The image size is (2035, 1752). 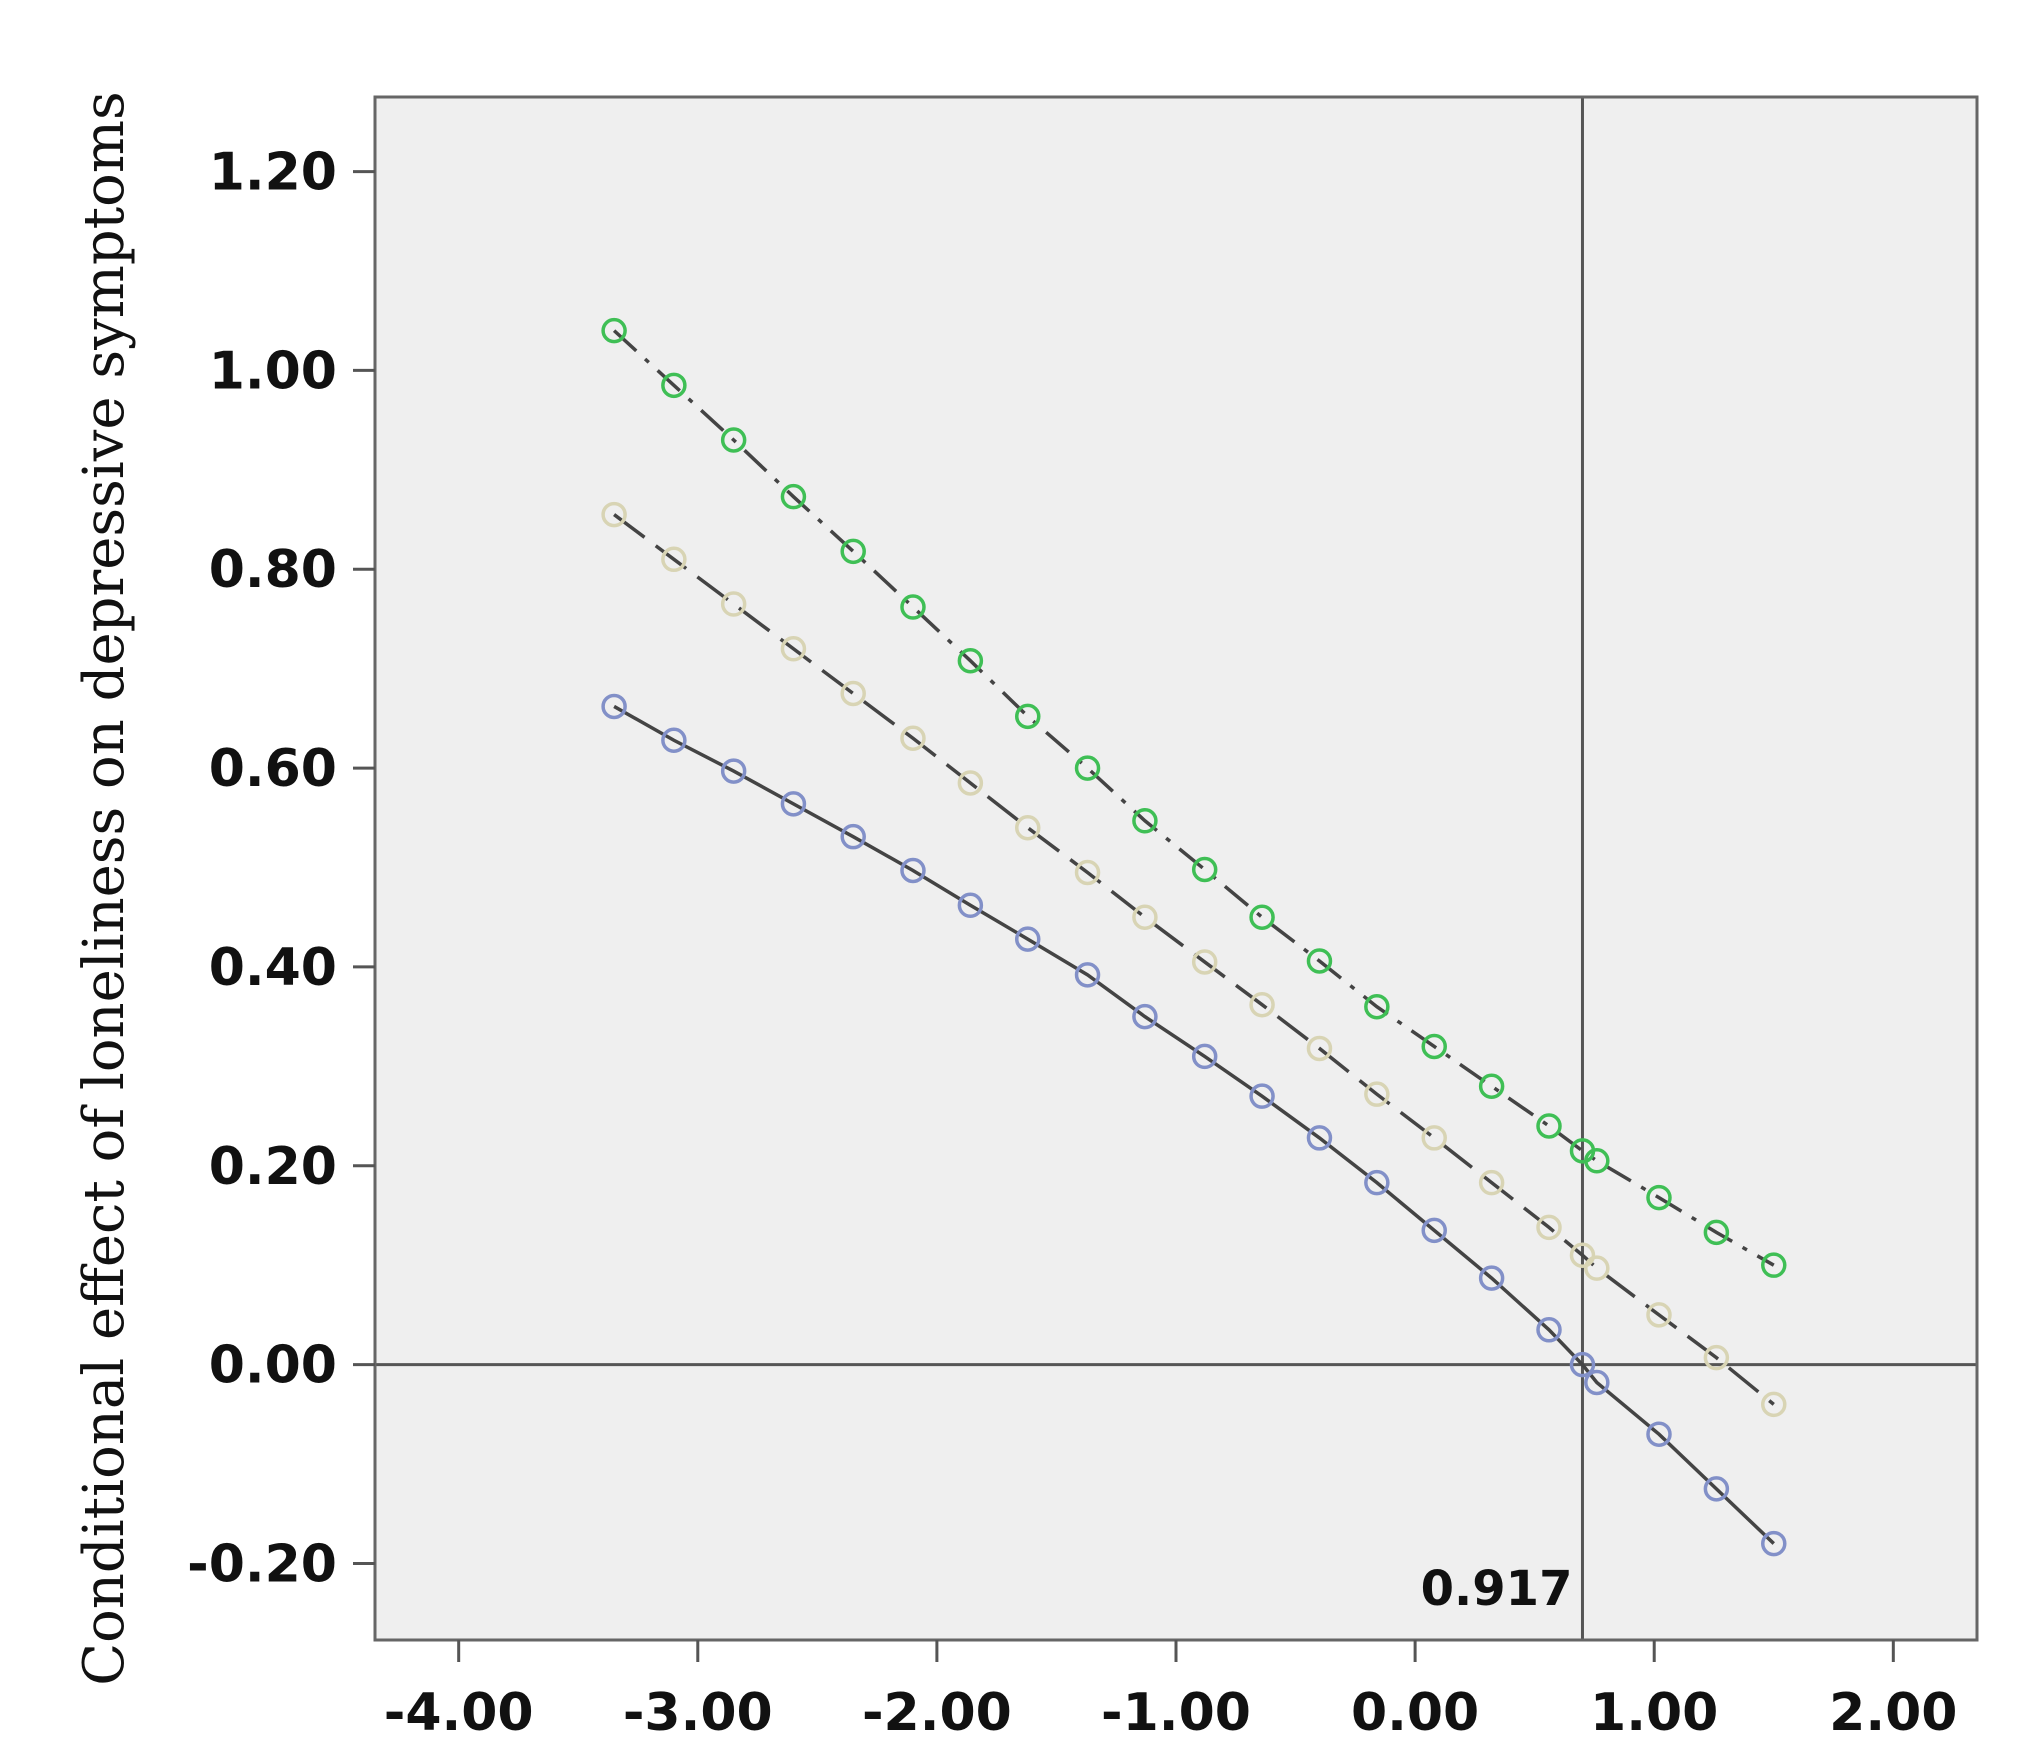 I want to click on x-tick-label: -4.00, so click(x=459, y=1713).